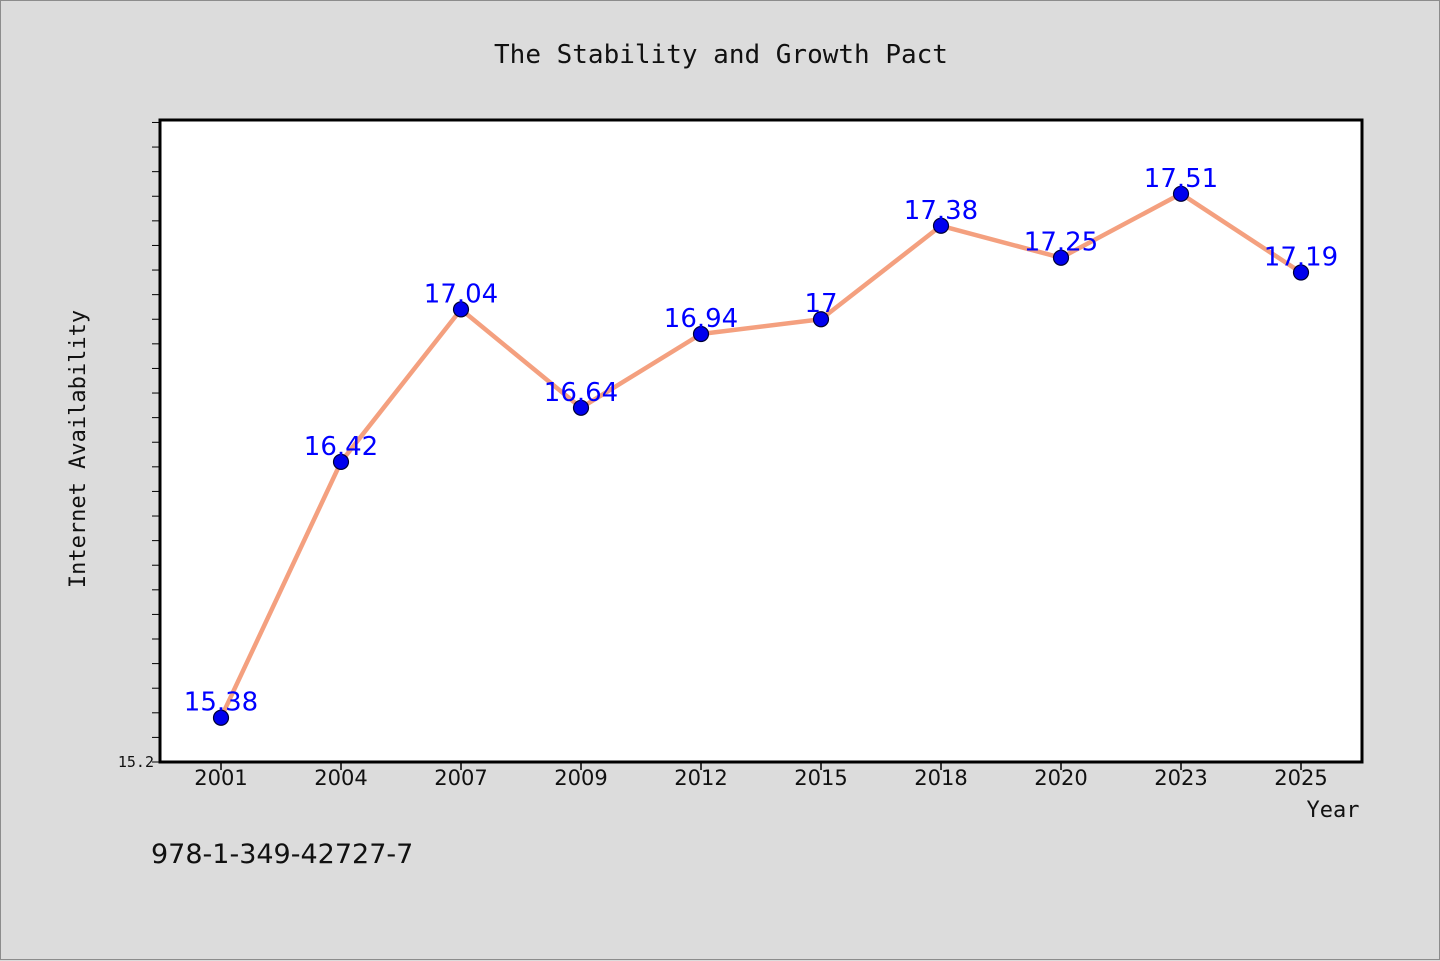 Image resolution: width=1440 pixels, height=961 pixels. What do you see at coordinates (1061, 243) in the screenshot?
I see `data-value-label: 17.25` at bounding box center [1061, 243].